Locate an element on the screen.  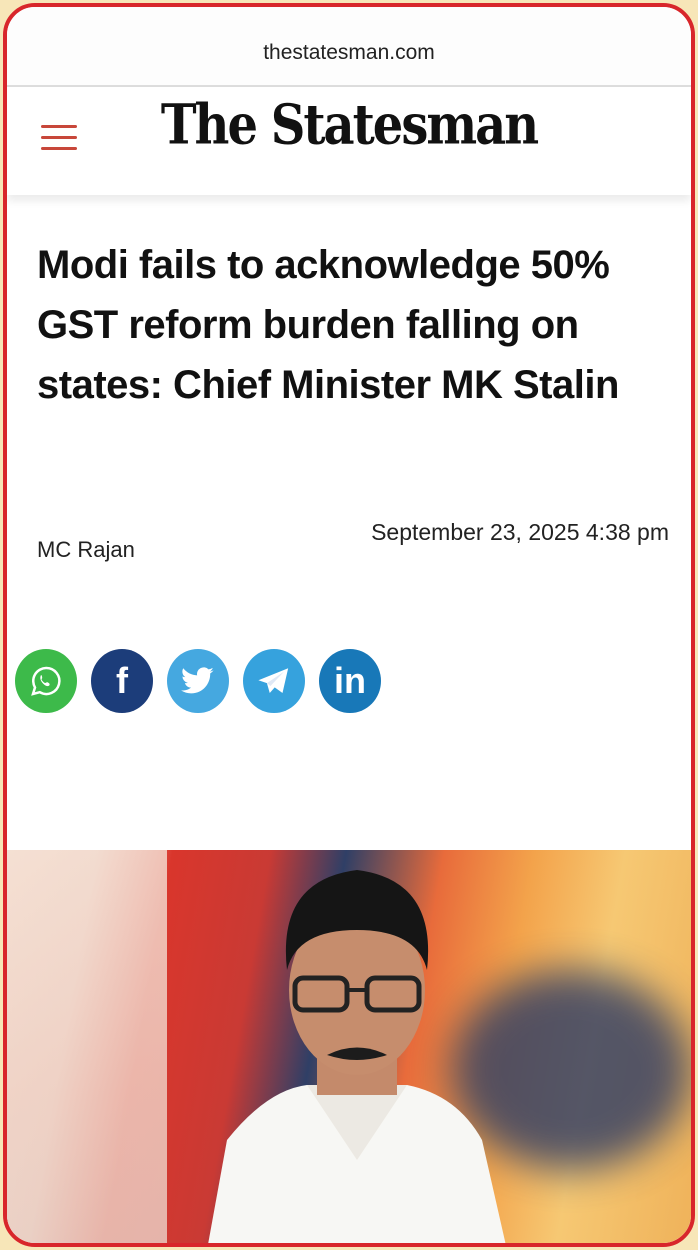
whatsapp-share-button is located at coordinates (46, 681).